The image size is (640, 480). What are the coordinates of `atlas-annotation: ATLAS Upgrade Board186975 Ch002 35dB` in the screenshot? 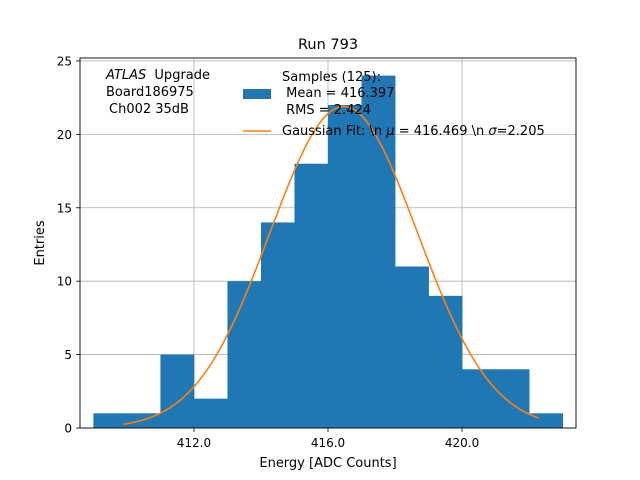 It's located at (157, 92).